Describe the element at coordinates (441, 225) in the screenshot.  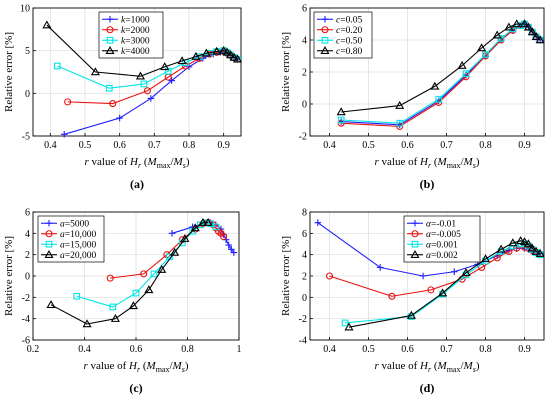
I see `legend-label: α=-0.01` at that location.